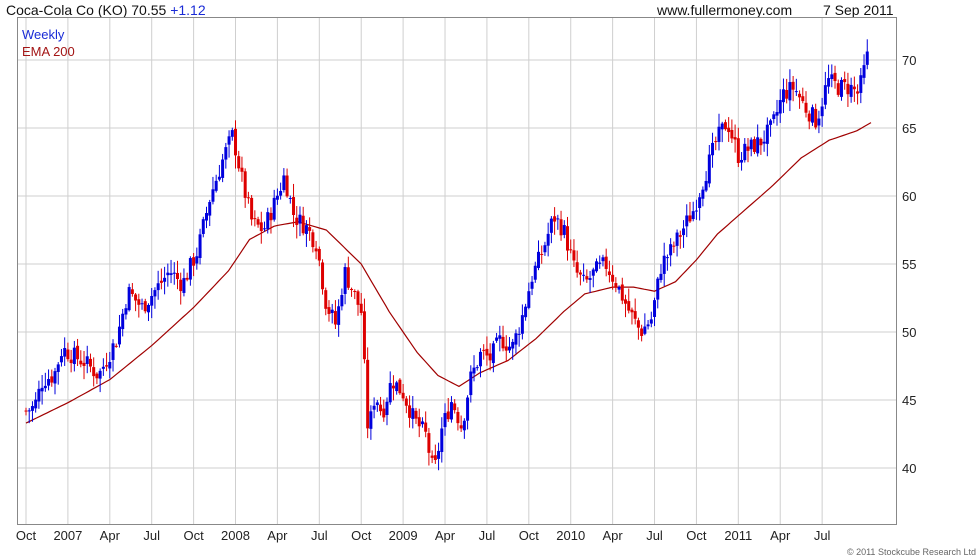  I want to click on title-text: Coca-Cola Co (KO) 70.55, so click(86, 10).